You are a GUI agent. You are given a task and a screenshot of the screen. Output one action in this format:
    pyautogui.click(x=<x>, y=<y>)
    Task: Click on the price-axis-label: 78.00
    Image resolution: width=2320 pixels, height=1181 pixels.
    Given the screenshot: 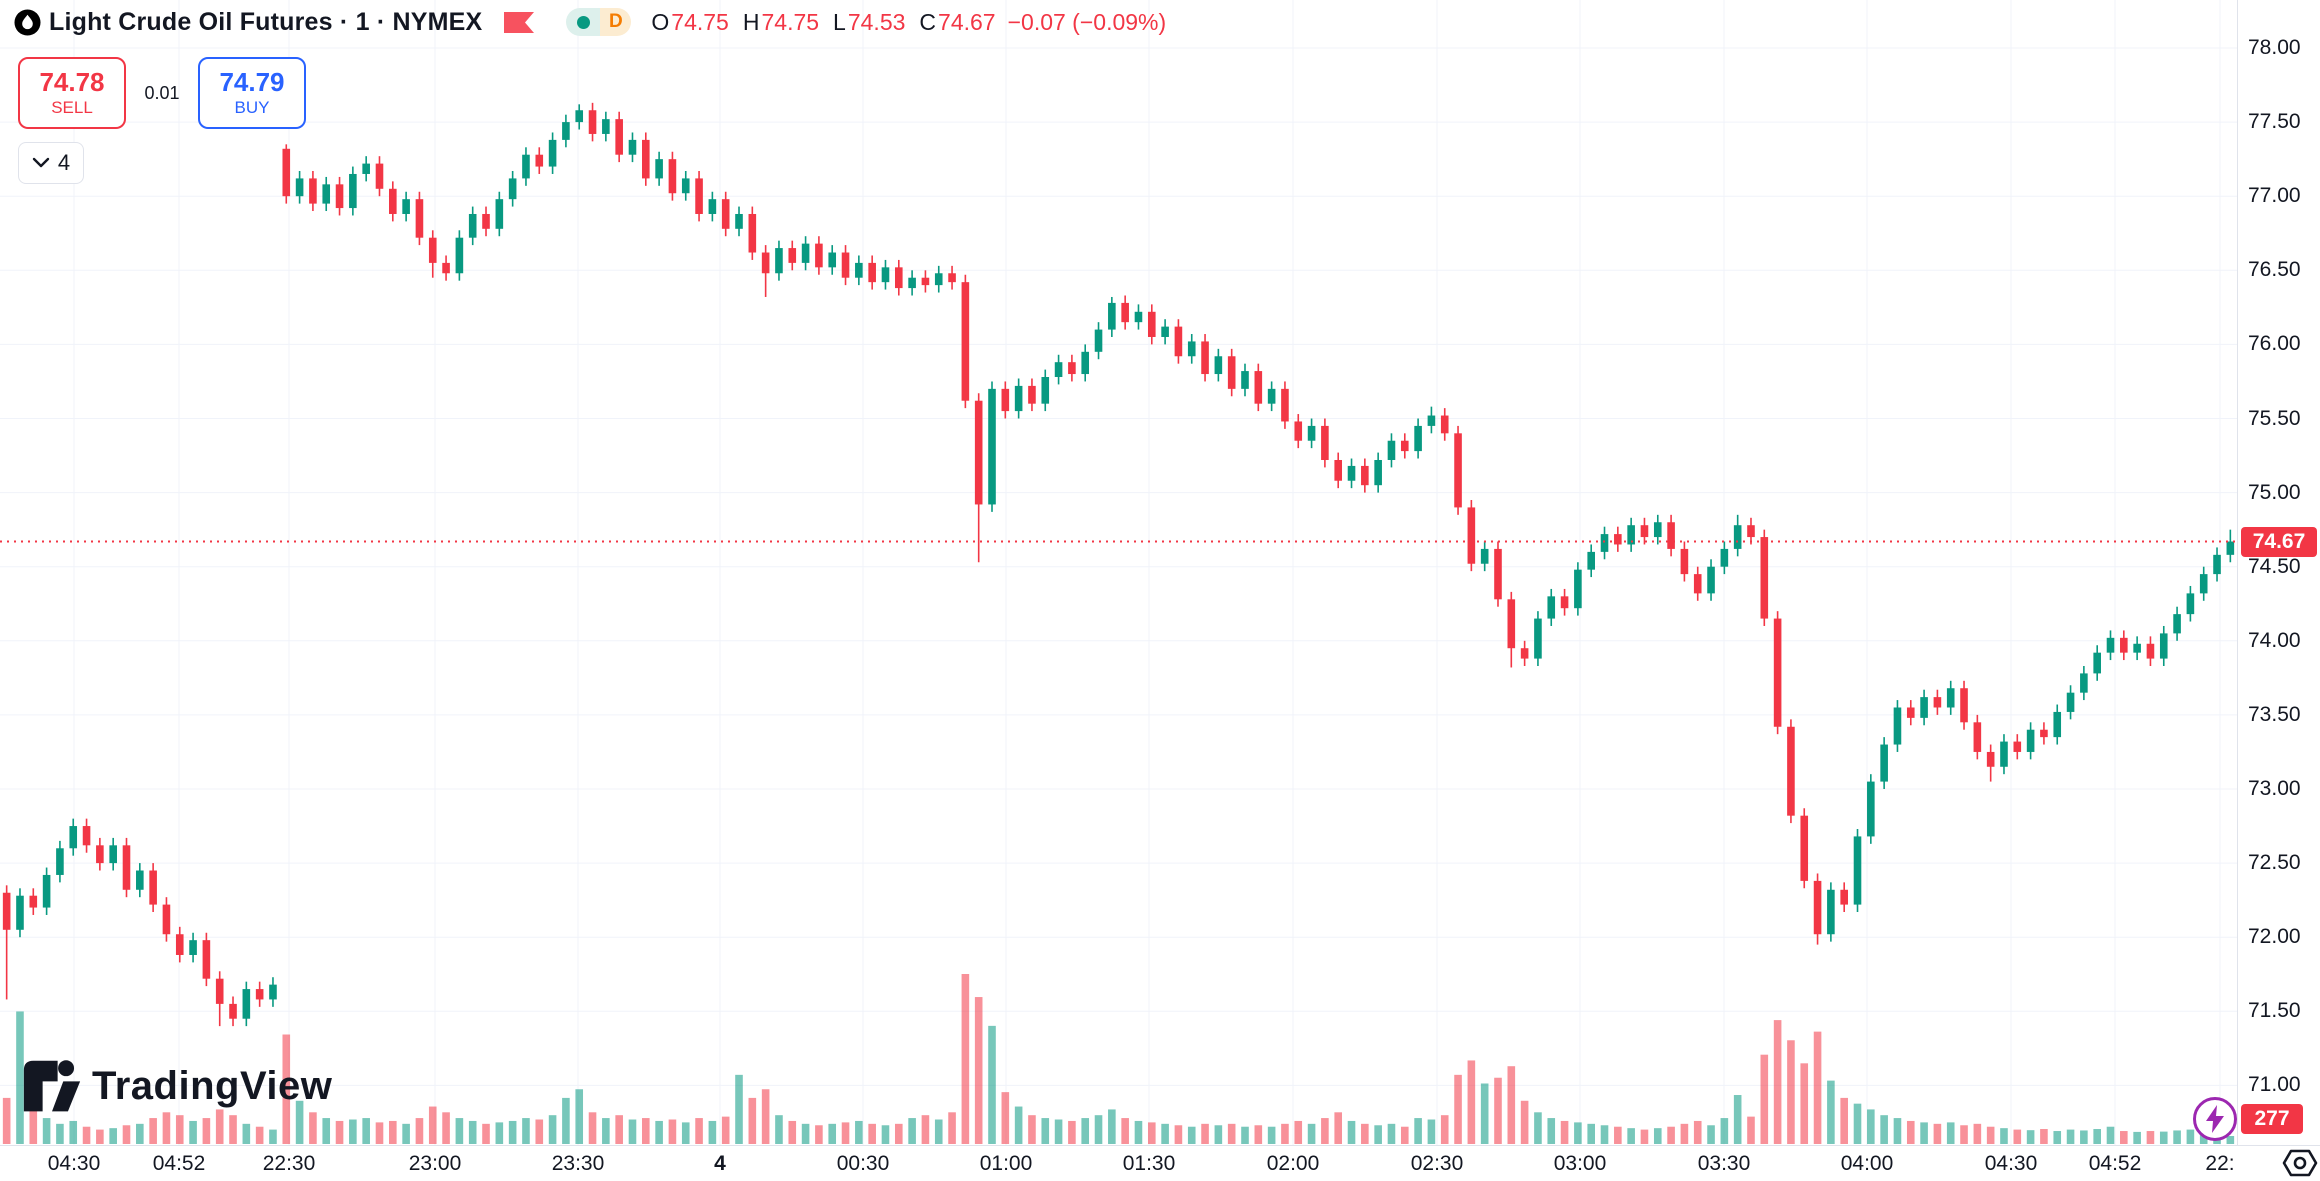 What is the action you would take?
    pyautogui.click(x=2274, y=47)
    